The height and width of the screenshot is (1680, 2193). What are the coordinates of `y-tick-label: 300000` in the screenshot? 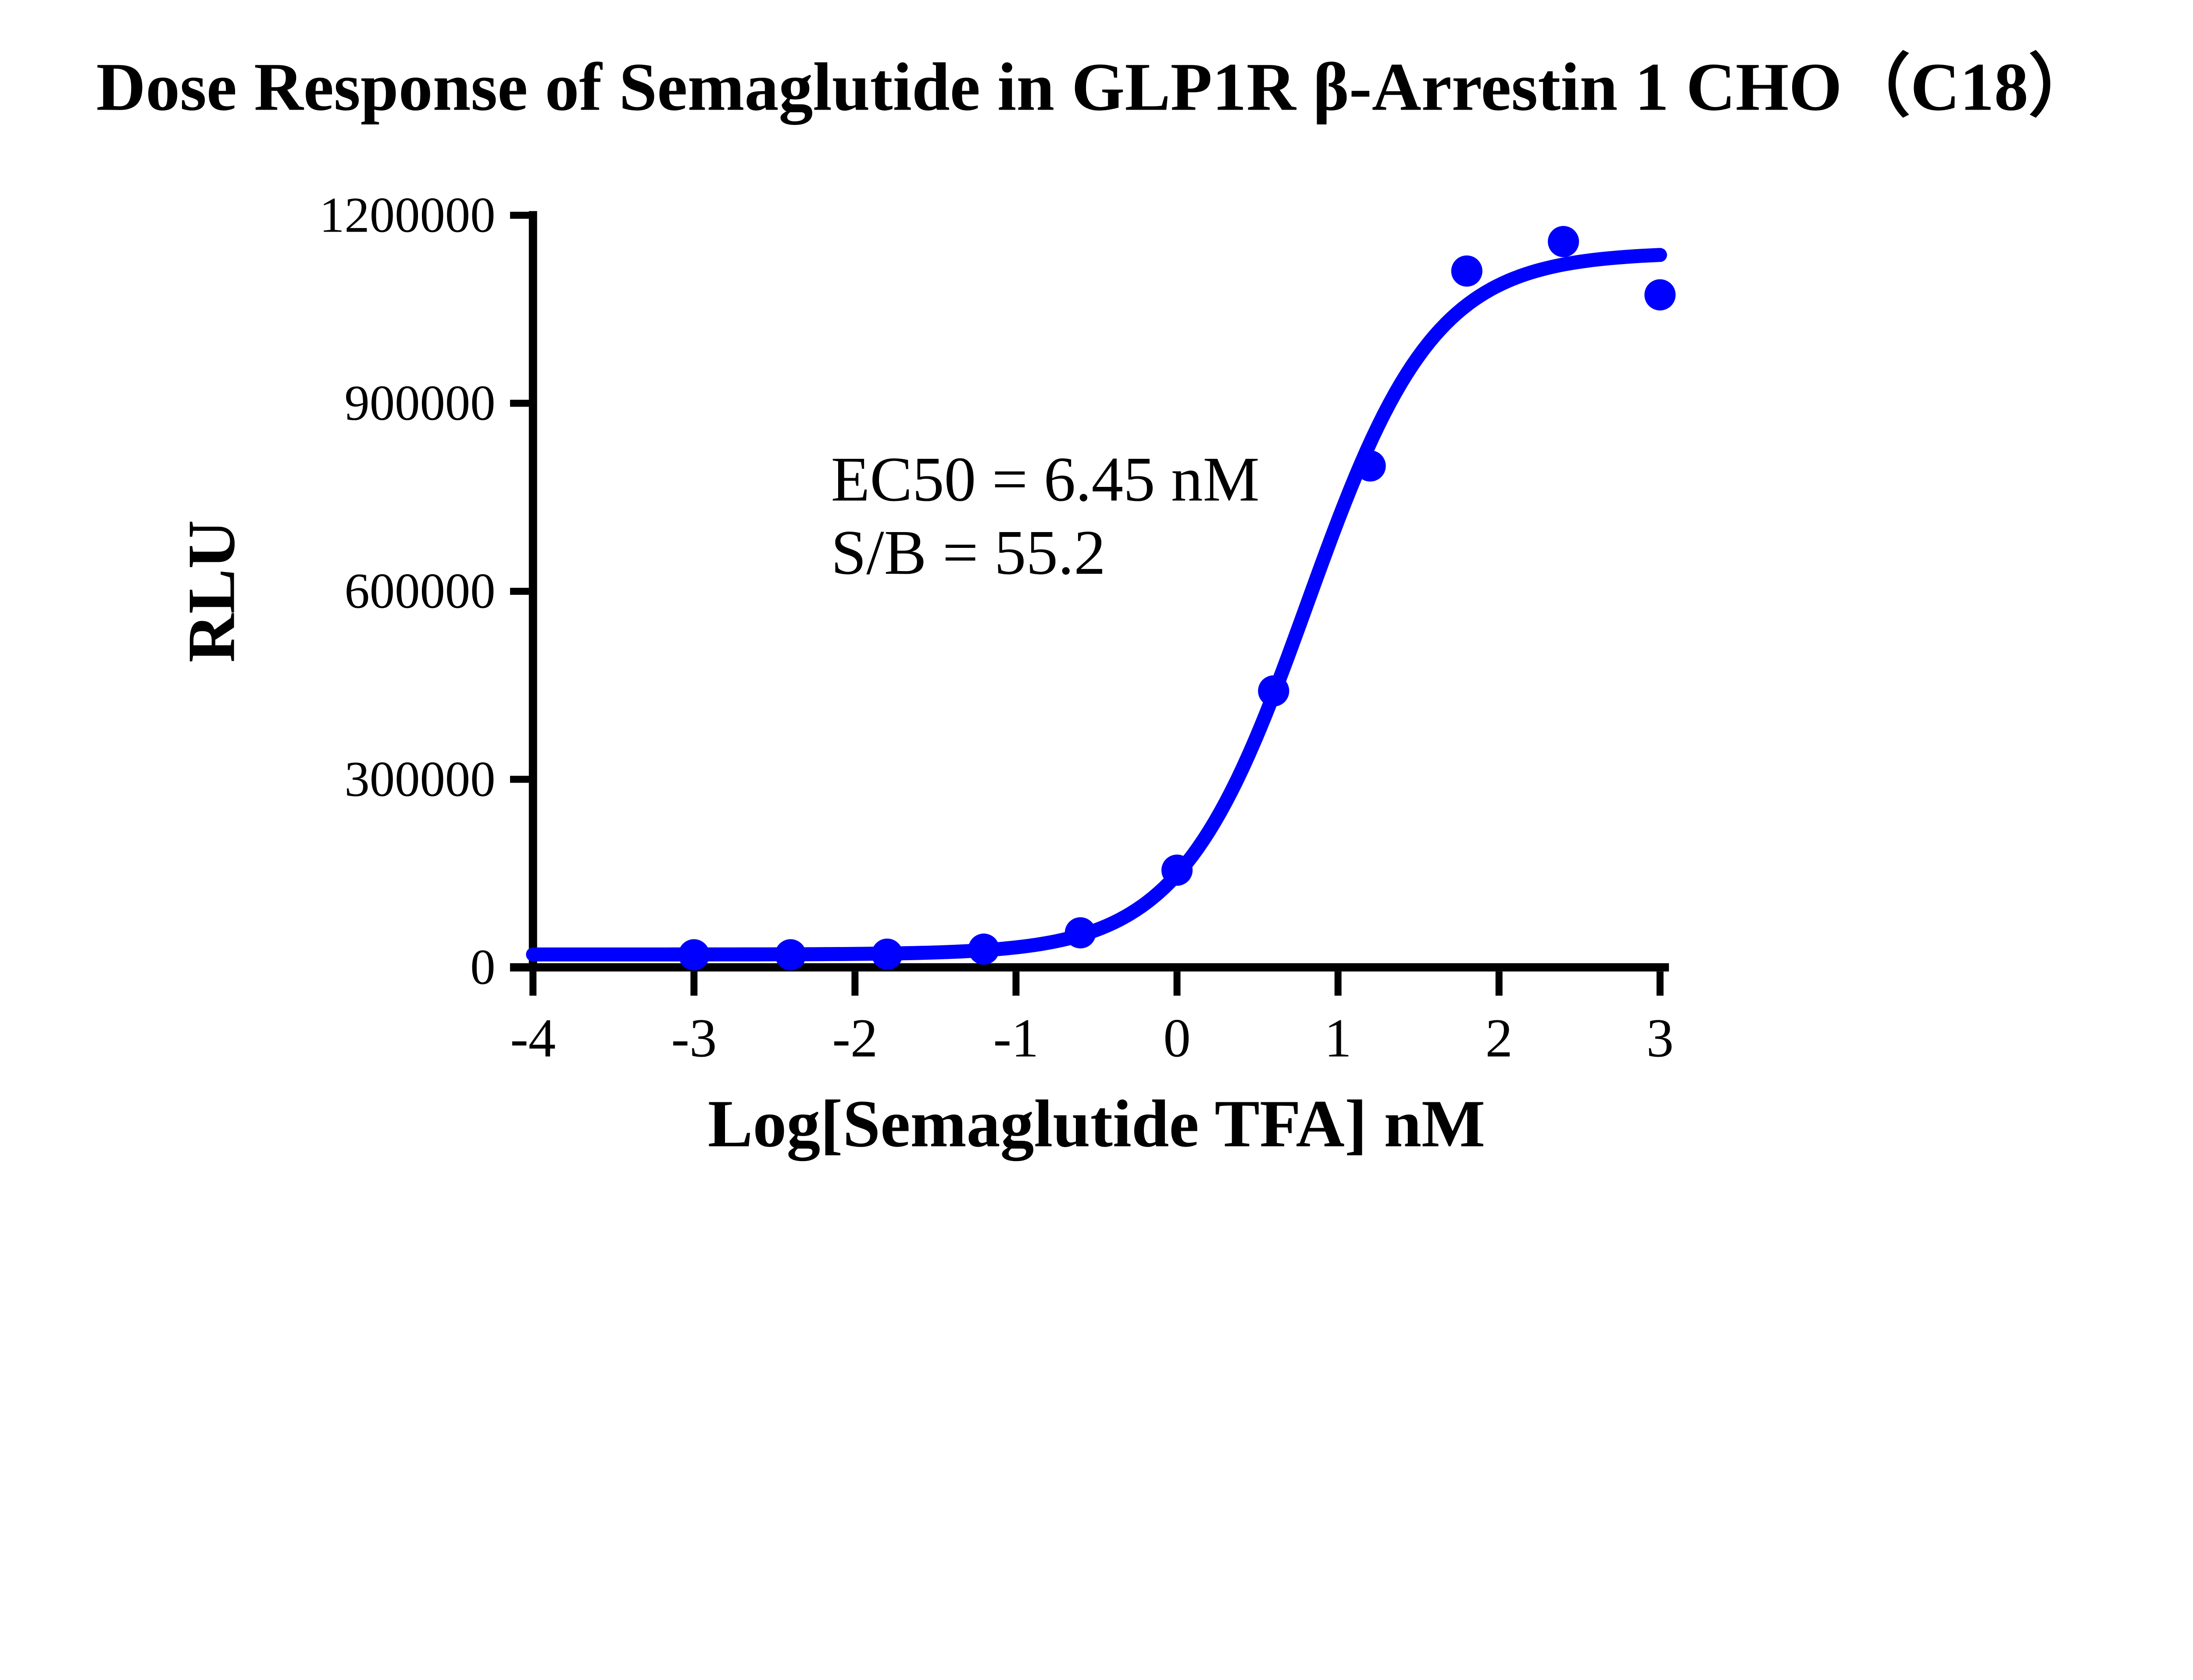 It's located at (419, 779).